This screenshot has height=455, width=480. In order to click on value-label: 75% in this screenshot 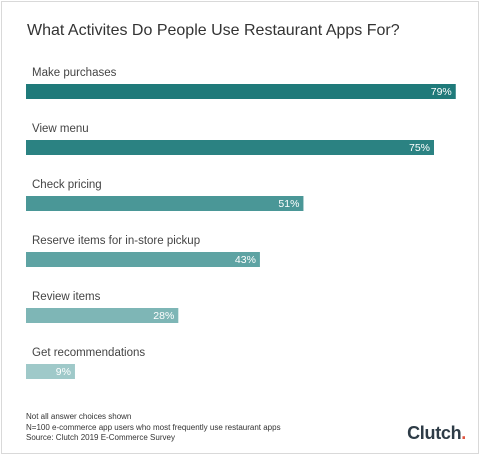, I will do `click(419, 148)`.